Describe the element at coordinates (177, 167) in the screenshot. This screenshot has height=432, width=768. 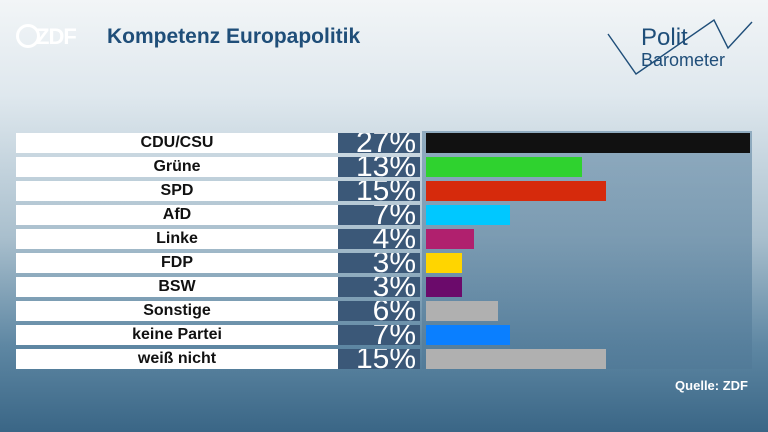
I see `category-label: Grüne` at that location.